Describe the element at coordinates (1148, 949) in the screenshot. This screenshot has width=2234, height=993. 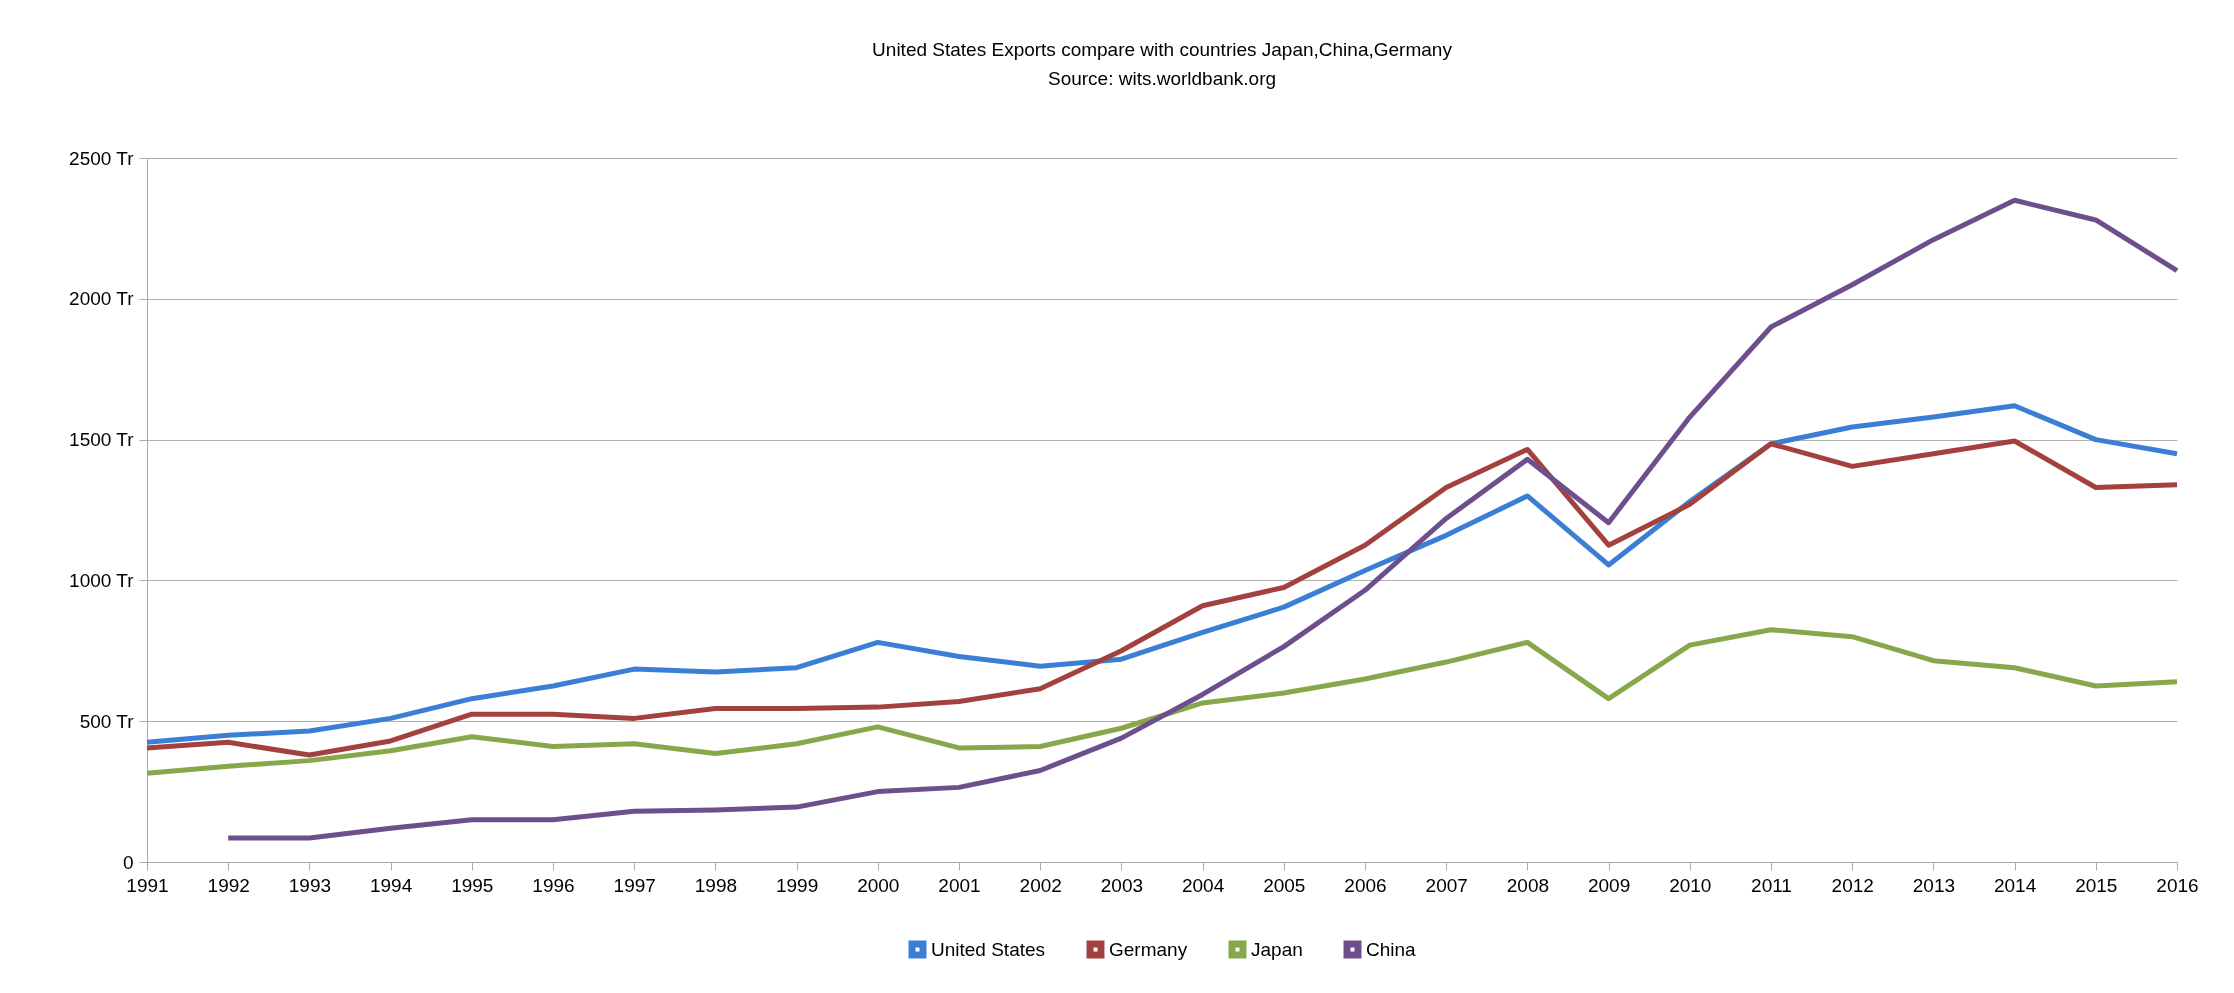
I see `legend-label: Germany` at that location.